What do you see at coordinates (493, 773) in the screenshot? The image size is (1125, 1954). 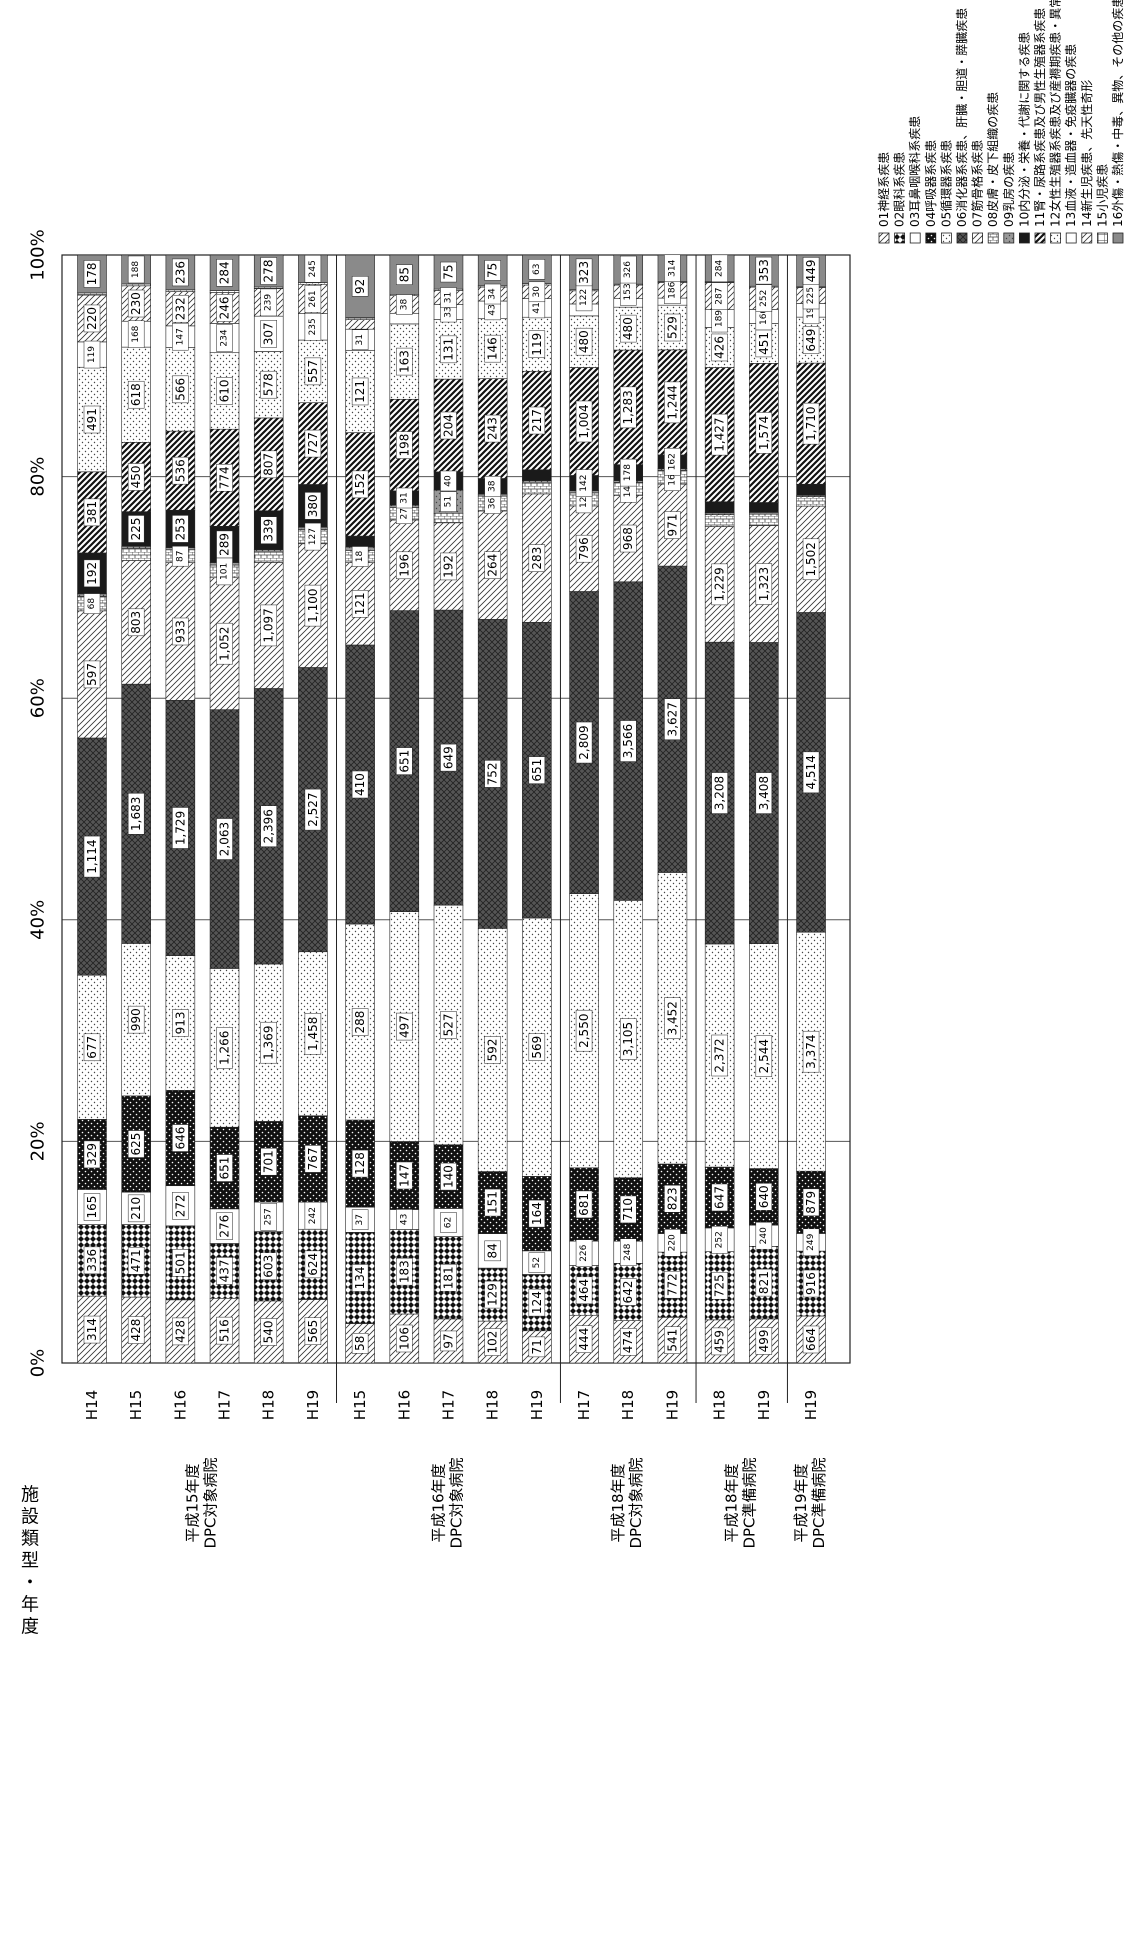 I see `data-label: 752` at bounding box center [493, 773].